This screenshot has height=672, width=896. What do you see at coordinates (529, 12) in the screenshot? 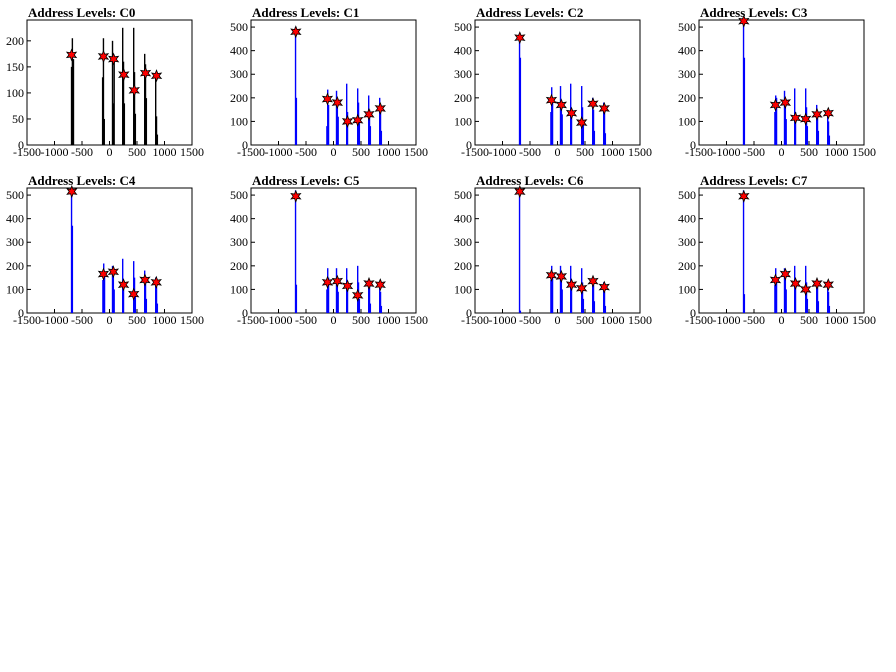
I see `chart-title: Address Levels: C2` at bounding box center [529, 12].